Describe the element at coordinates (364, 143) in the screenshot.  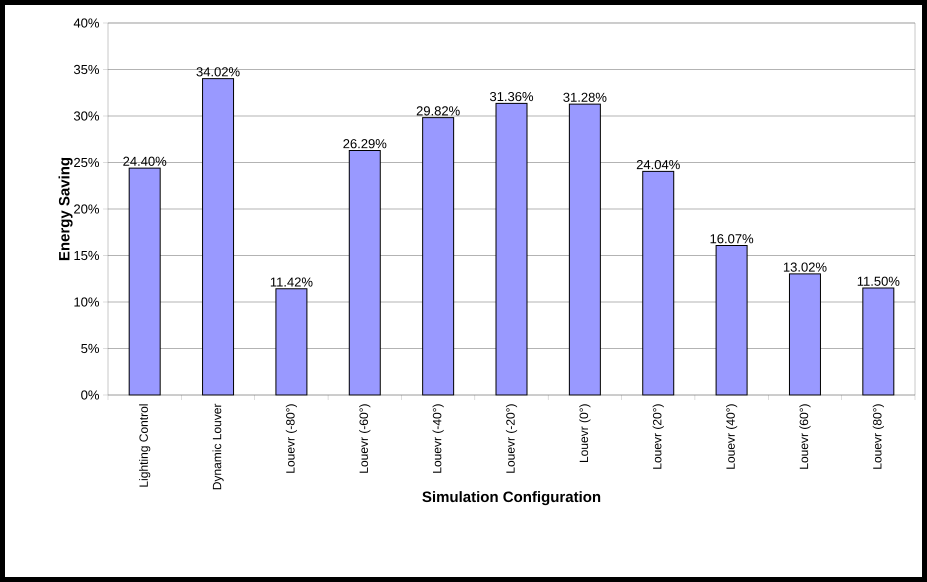
I see `data-label: 26.29%` at that location.